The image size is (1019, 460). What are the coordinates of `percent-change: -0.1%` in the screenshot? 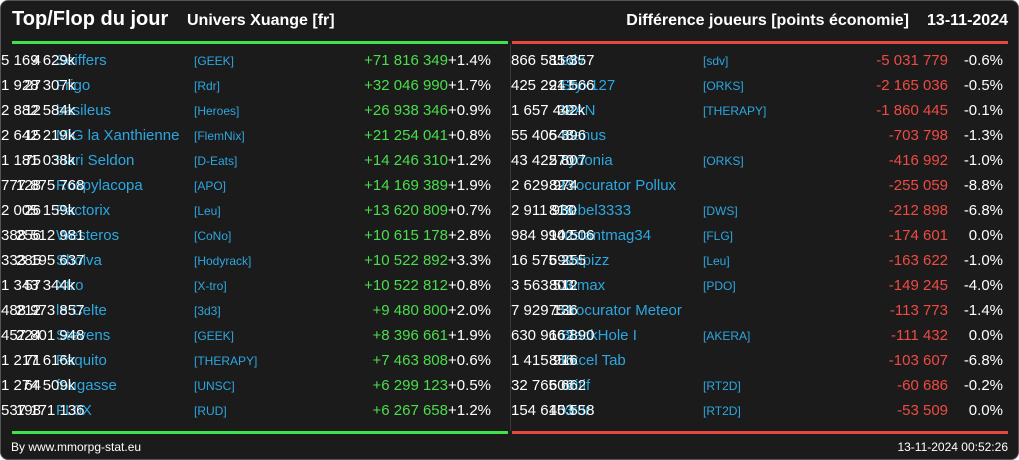 It's located at (983, 110).